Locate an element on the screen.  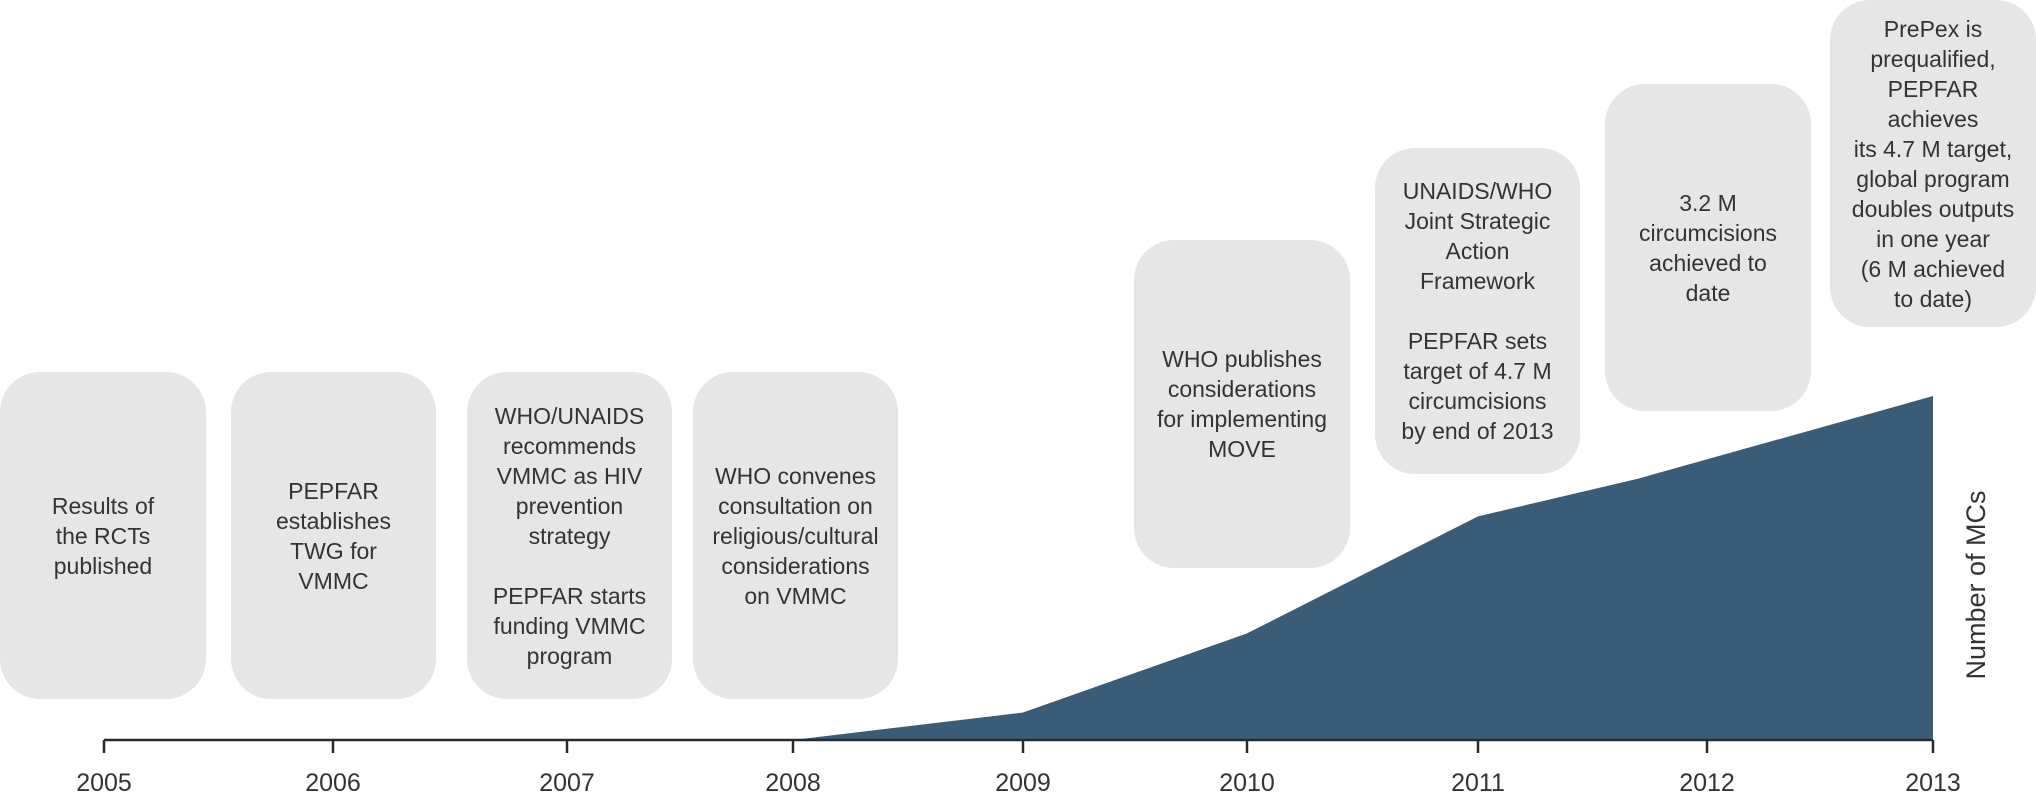
x-tick-label: 2007 is located at coordinates (567, 783).